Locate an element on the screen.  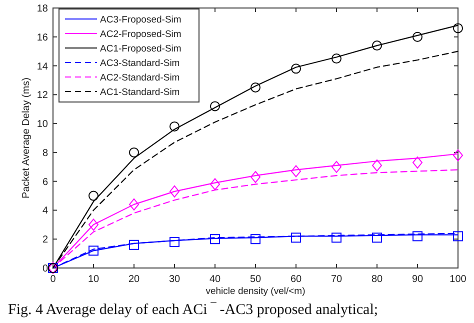
legend-label: AC2-Standard-Sim is located at coordinates (140, 78).